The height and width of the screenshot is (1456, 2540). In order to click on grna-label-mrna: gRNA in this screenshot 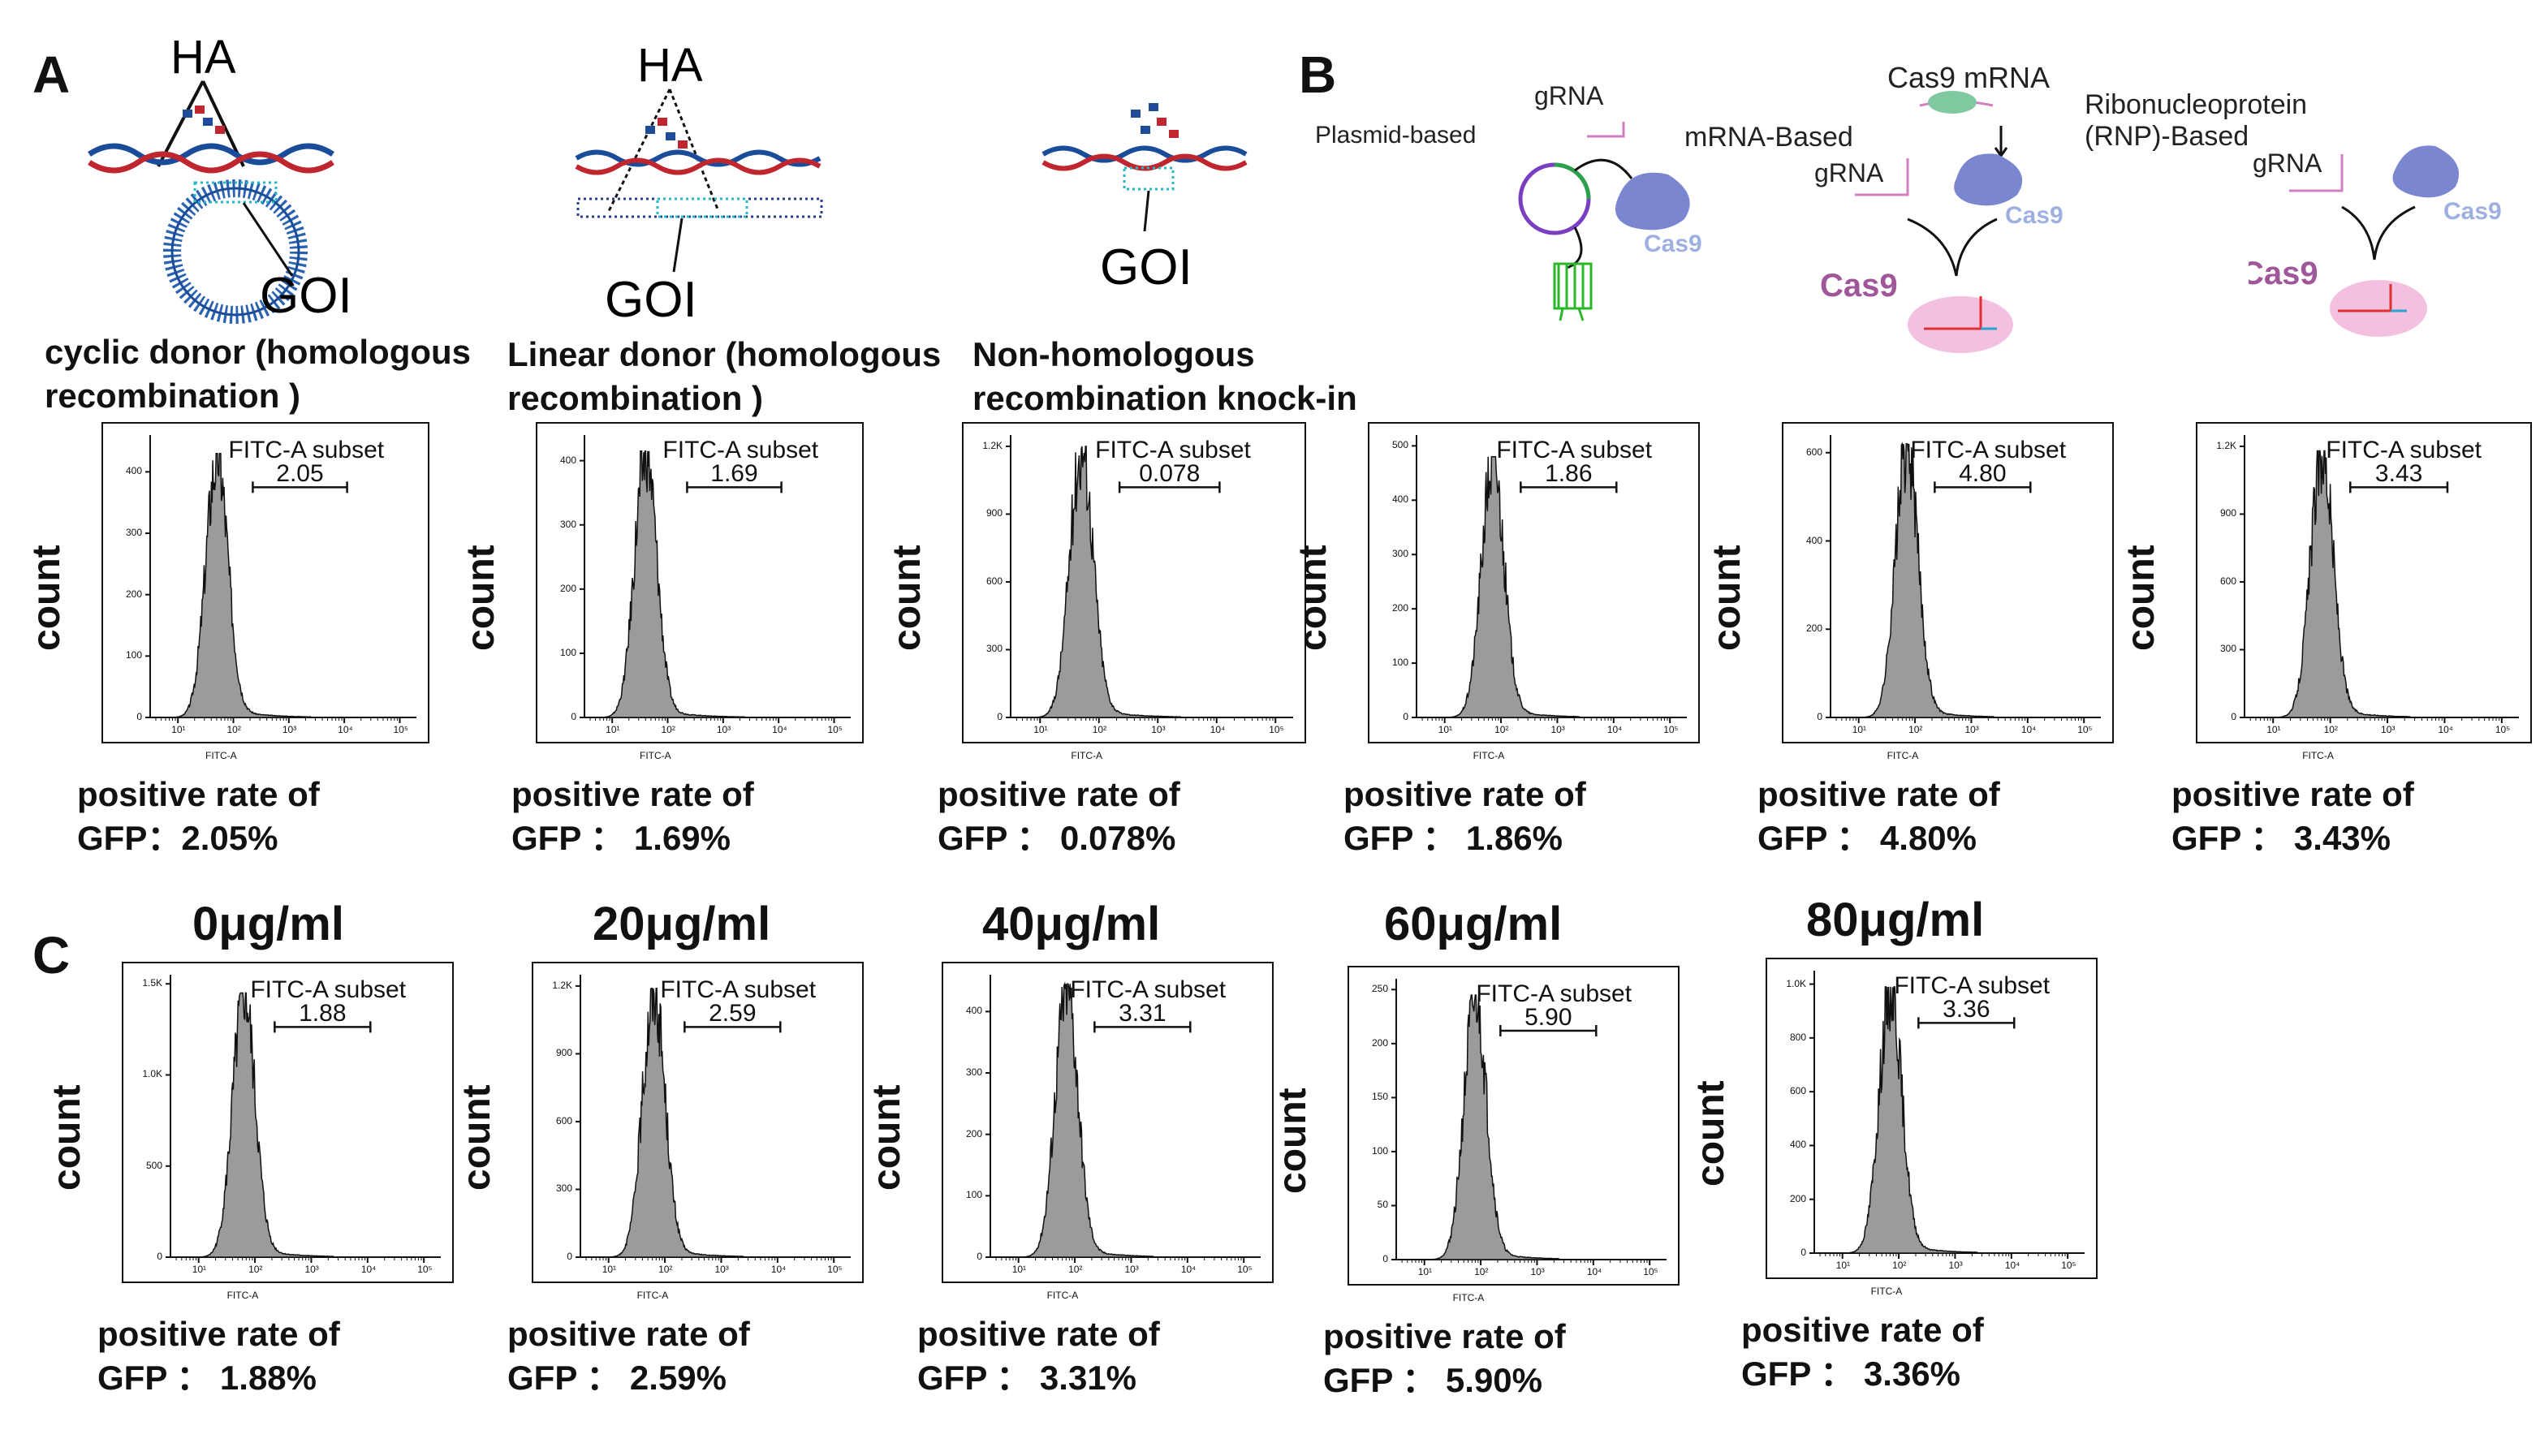, I will do `click(1849, 173)`.